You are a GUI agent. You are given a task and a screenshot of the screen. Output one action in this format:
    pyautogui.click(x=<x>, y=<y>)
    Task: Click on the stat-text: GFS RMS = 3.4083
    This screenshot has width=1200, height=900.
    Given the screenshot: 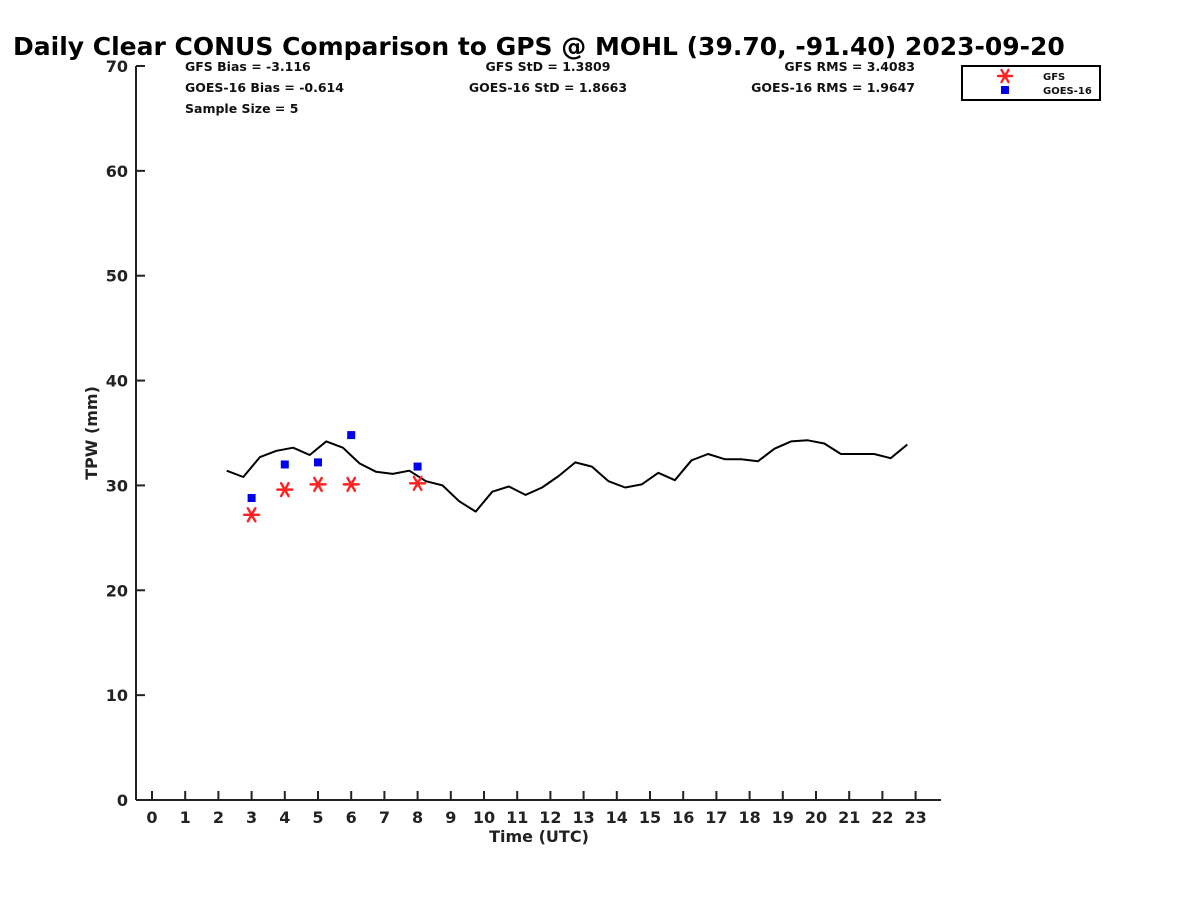 What is the action you would take?
    pyautogui.click(x=849, y=66)
    